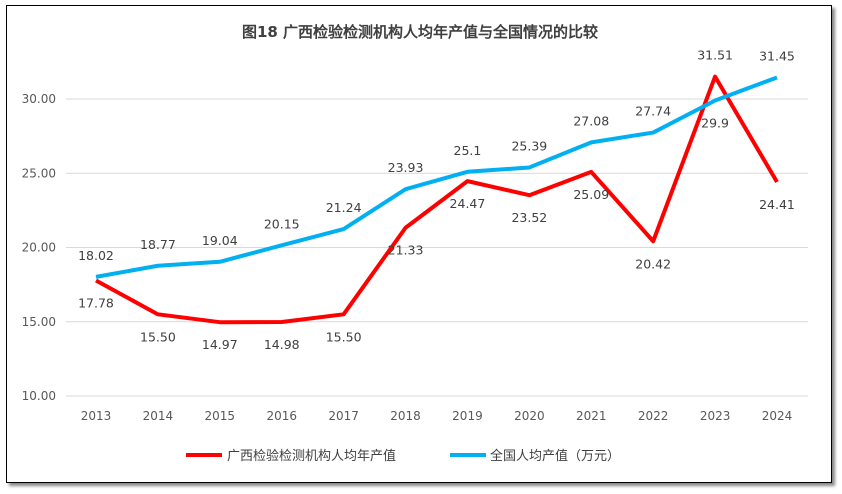 This screenshot has height=494, width=842. What do you see at coordinates (96, 255) in the screenshot?
I see `data-label: 18.02` at bounding box center [96, 255].